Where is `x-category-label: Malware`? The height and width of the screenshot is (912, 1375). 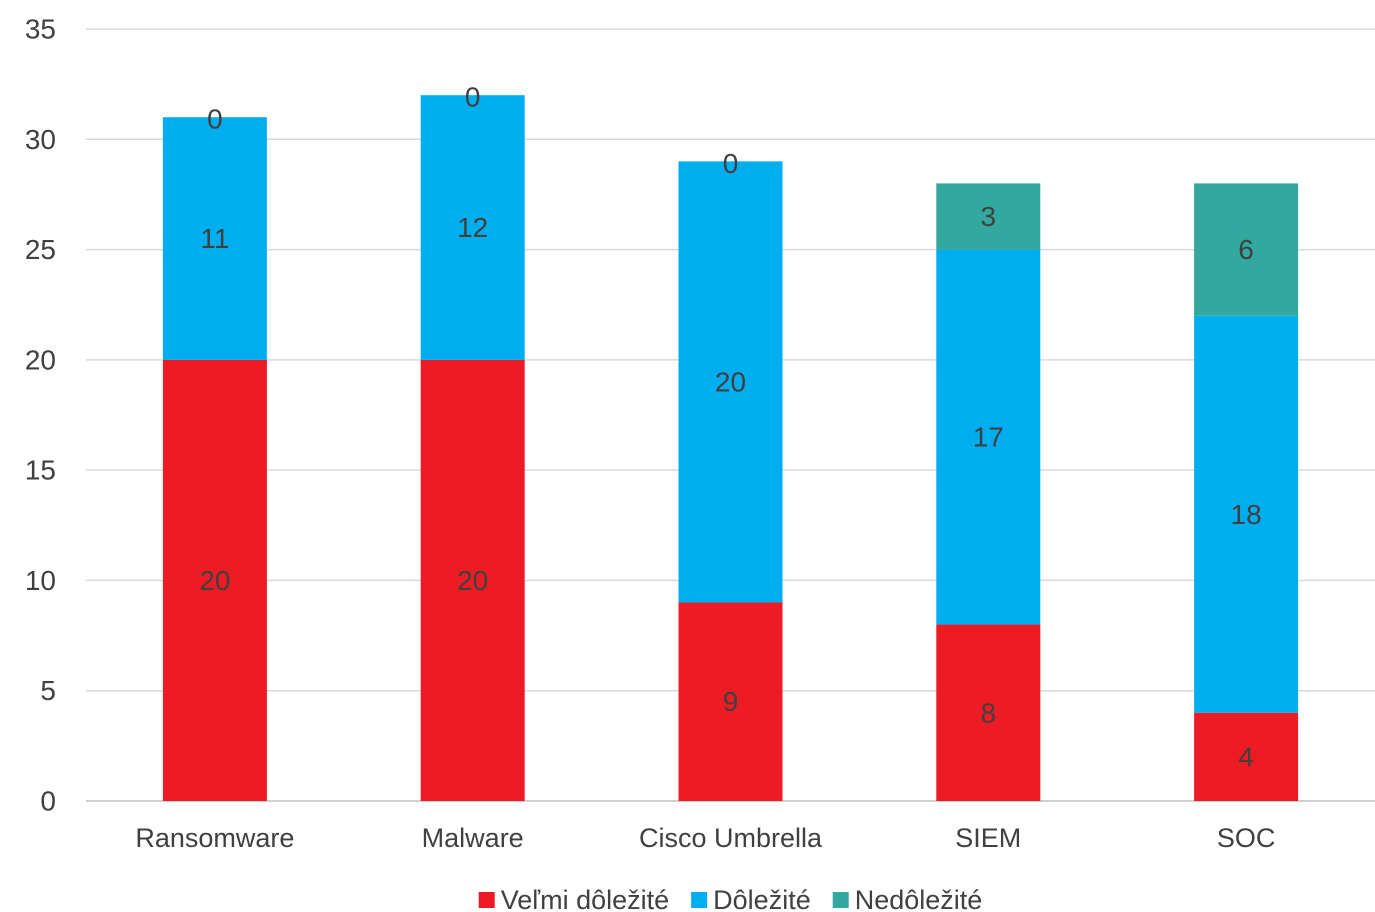
x-category-label: Malware is located at coordinates (473, 838).